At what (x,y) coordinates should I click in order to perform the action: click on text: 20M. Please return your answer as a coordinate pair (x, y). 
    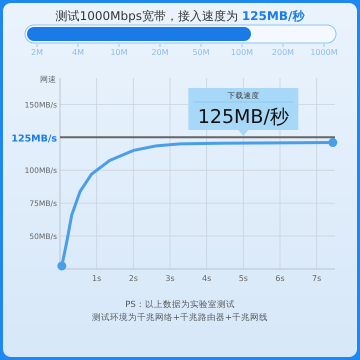
    Looking at the image, I should click on (160, 52).